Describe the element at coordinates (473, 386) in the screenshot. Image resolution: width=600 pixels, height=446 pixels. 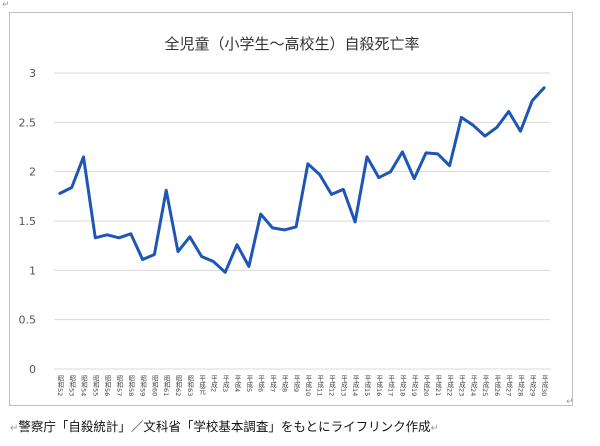
I see `x-tick-label: 平成24` at that location.